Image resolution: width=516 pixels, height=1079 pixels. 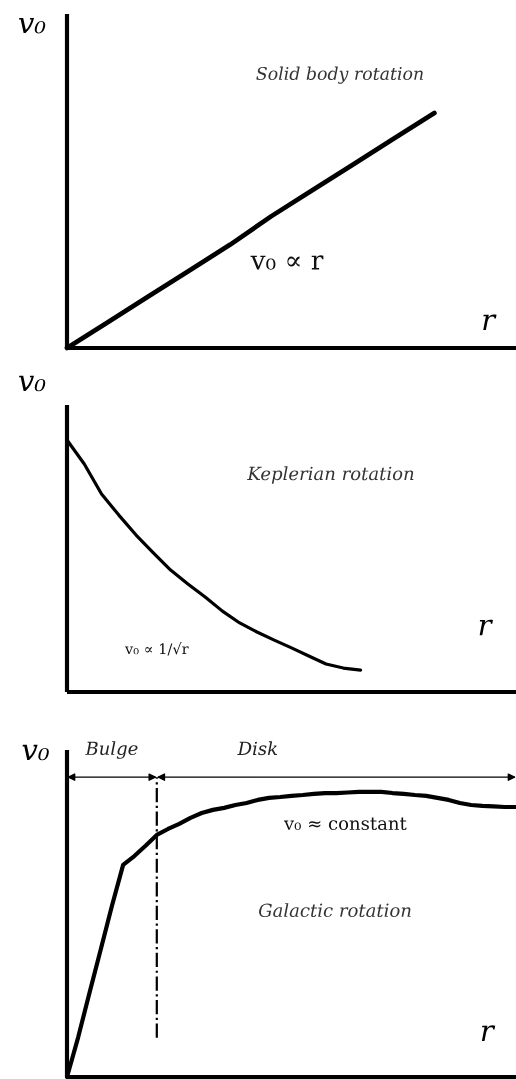 I want to click on text: Bulge, so click(x=111, y=750).